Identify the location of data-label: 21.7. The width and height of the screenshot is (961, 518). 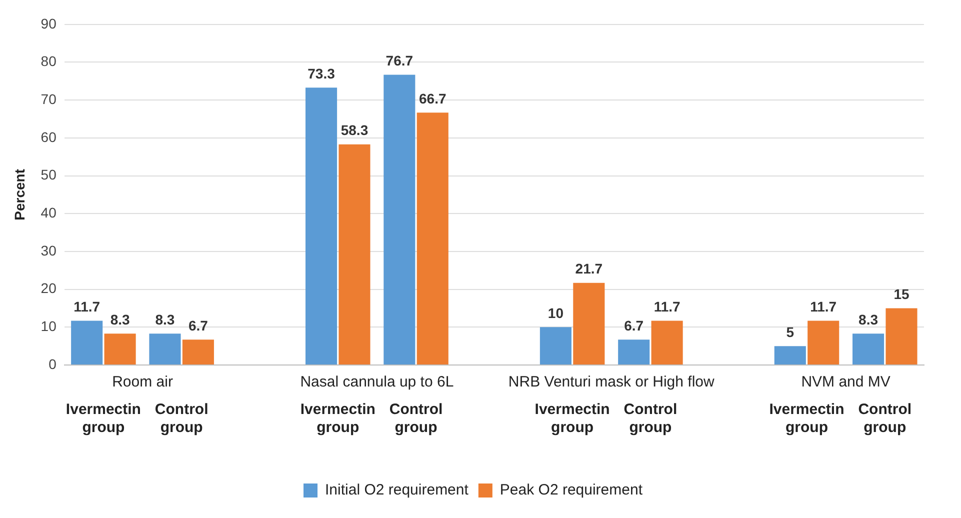
(589, 268).